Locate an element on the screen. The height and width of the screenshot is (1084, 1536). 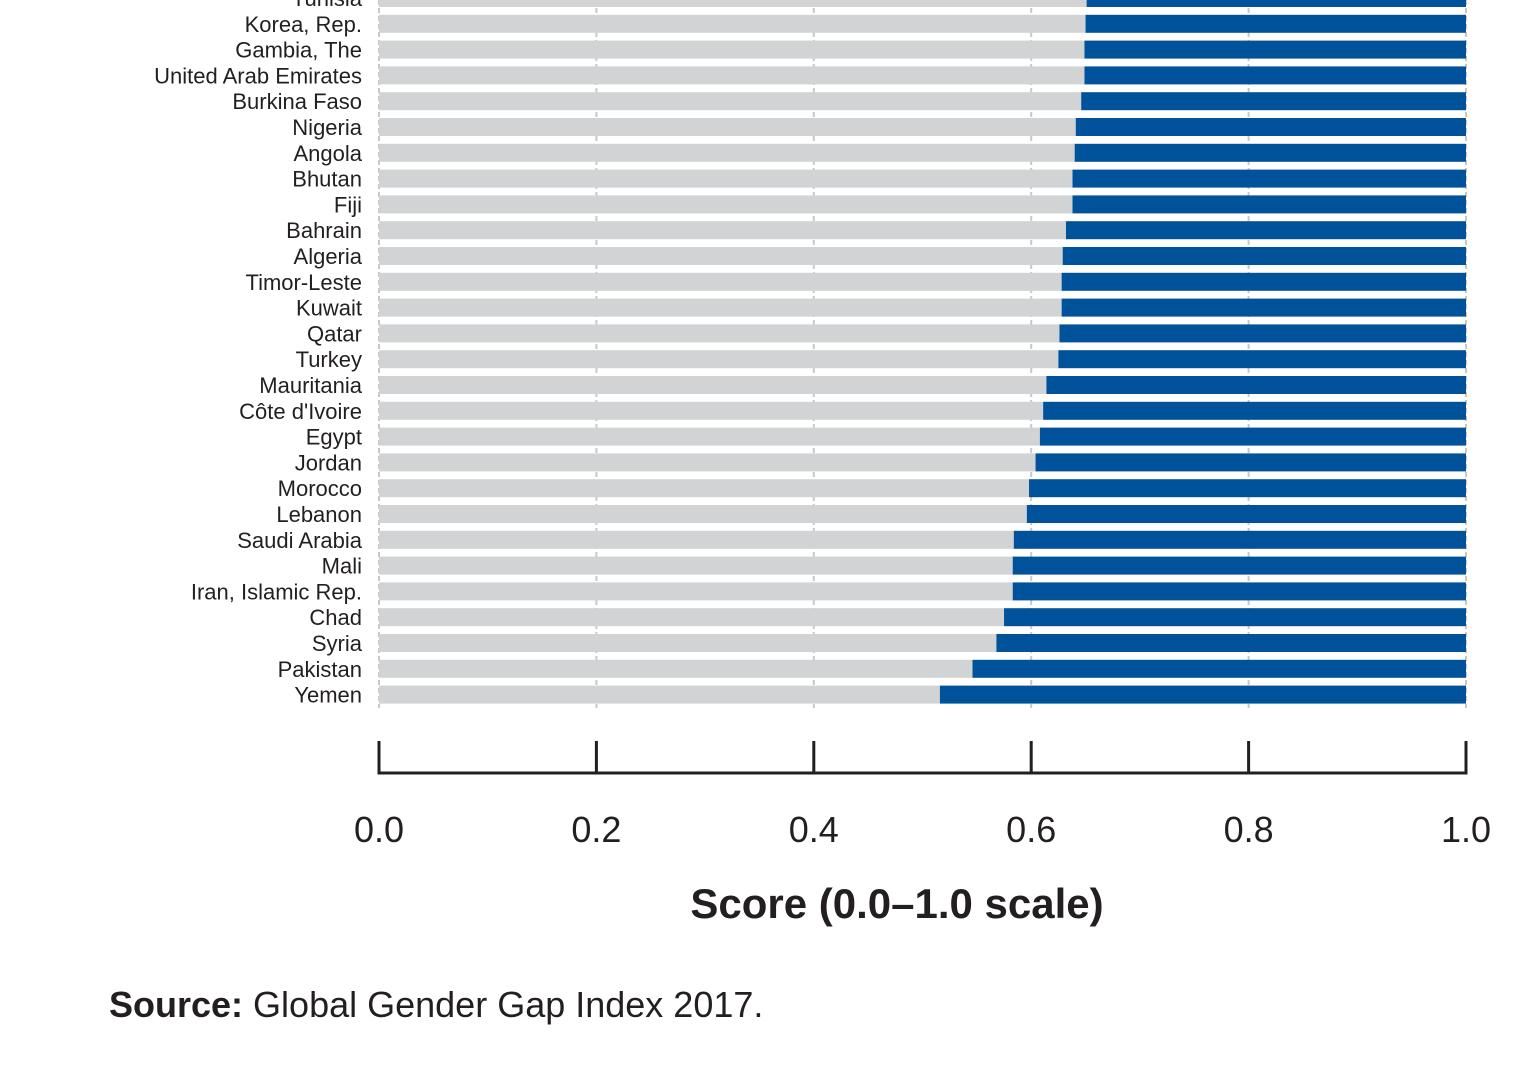
category-label: Bhutan is located at coordinates (327, 179).